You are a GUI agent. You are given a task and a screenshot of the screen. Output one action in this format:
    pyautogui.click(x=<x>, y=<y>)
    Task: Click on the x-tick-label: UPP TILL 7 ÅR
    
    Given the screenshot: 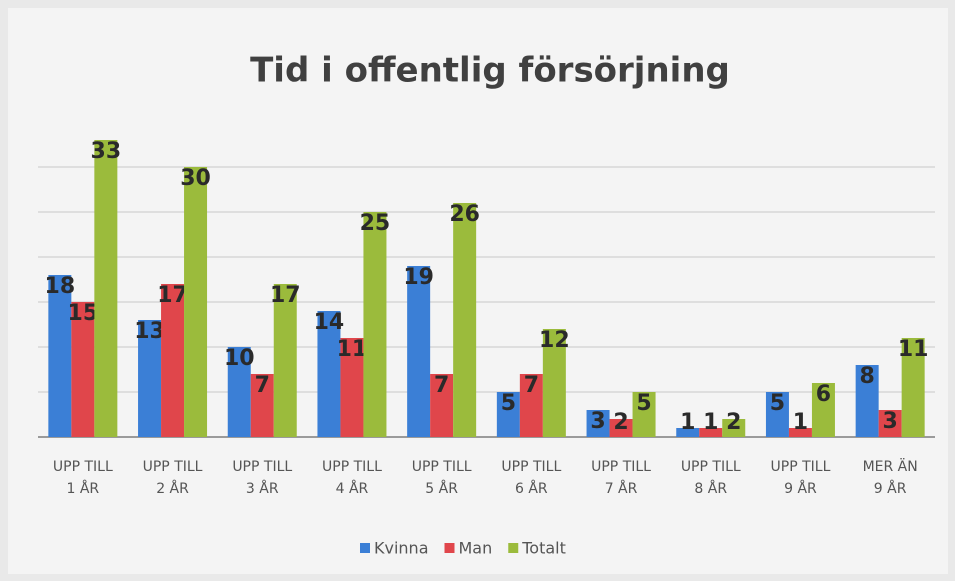 What is the action you would take?
    pyautogui.click(x=621, y=478)
    